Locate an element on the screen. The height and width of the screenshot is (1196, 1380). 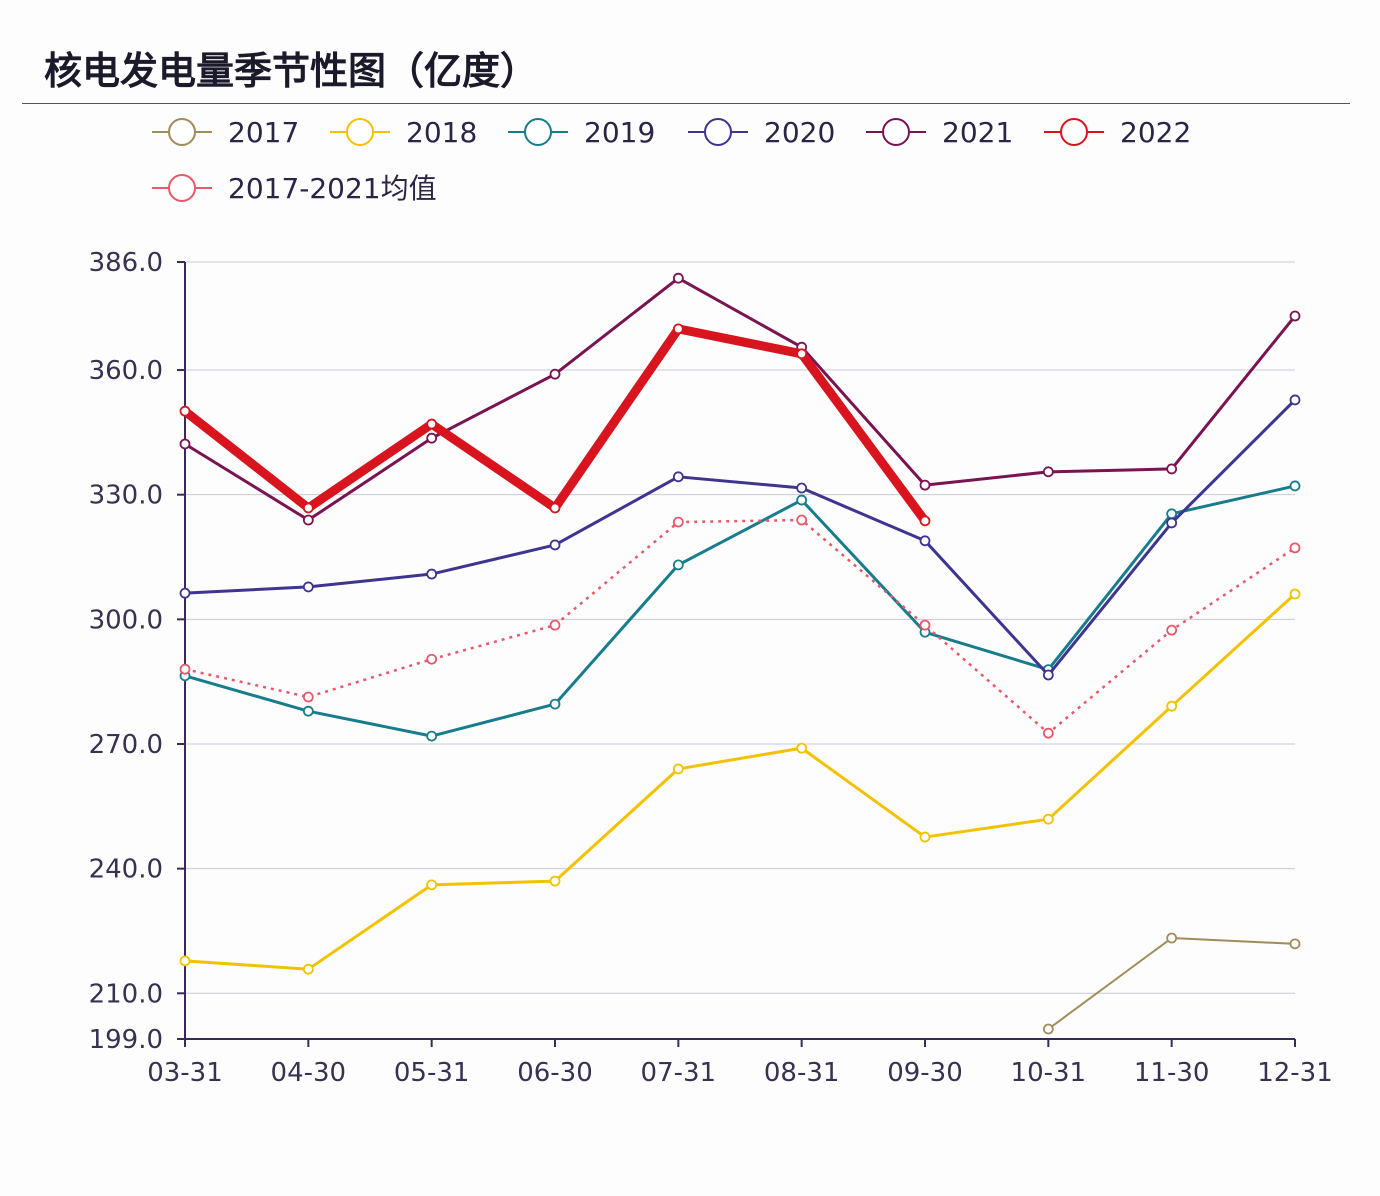
legend-item: 2020 is located at coordinates (761, 132).